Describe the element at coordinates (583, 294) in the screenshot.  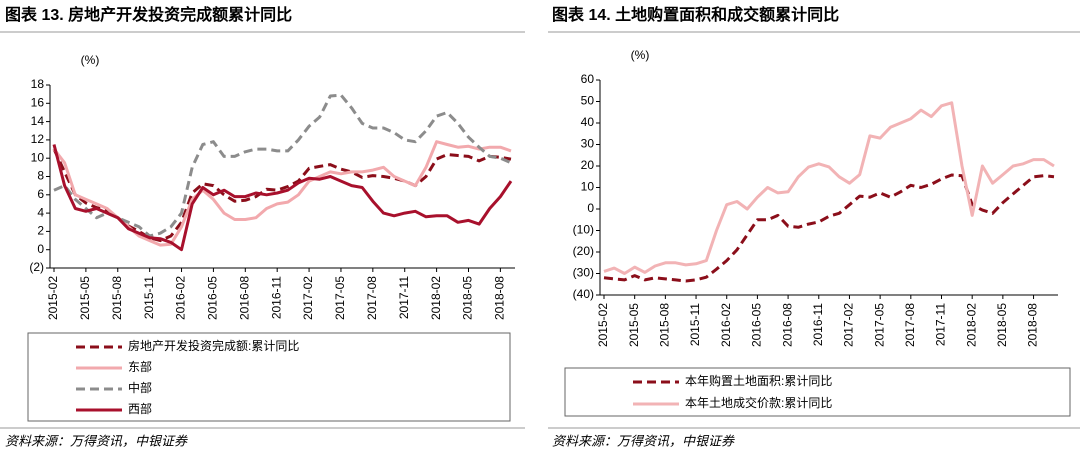
I see `y-tick-label: (40)` at that location.